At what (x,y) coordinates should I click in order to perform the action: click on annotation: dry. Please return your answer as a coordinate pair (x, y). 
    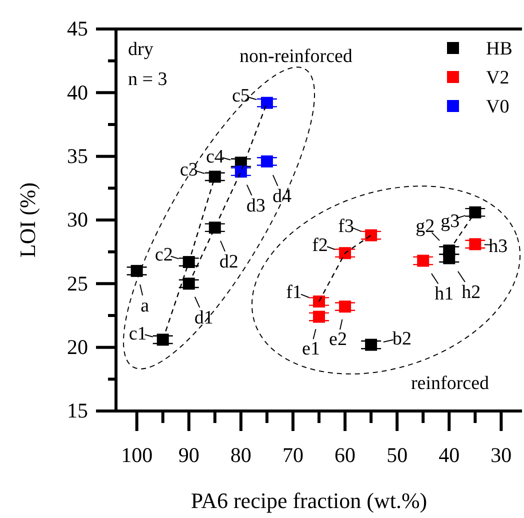
    Looking at the image, I should click on (141, 49).